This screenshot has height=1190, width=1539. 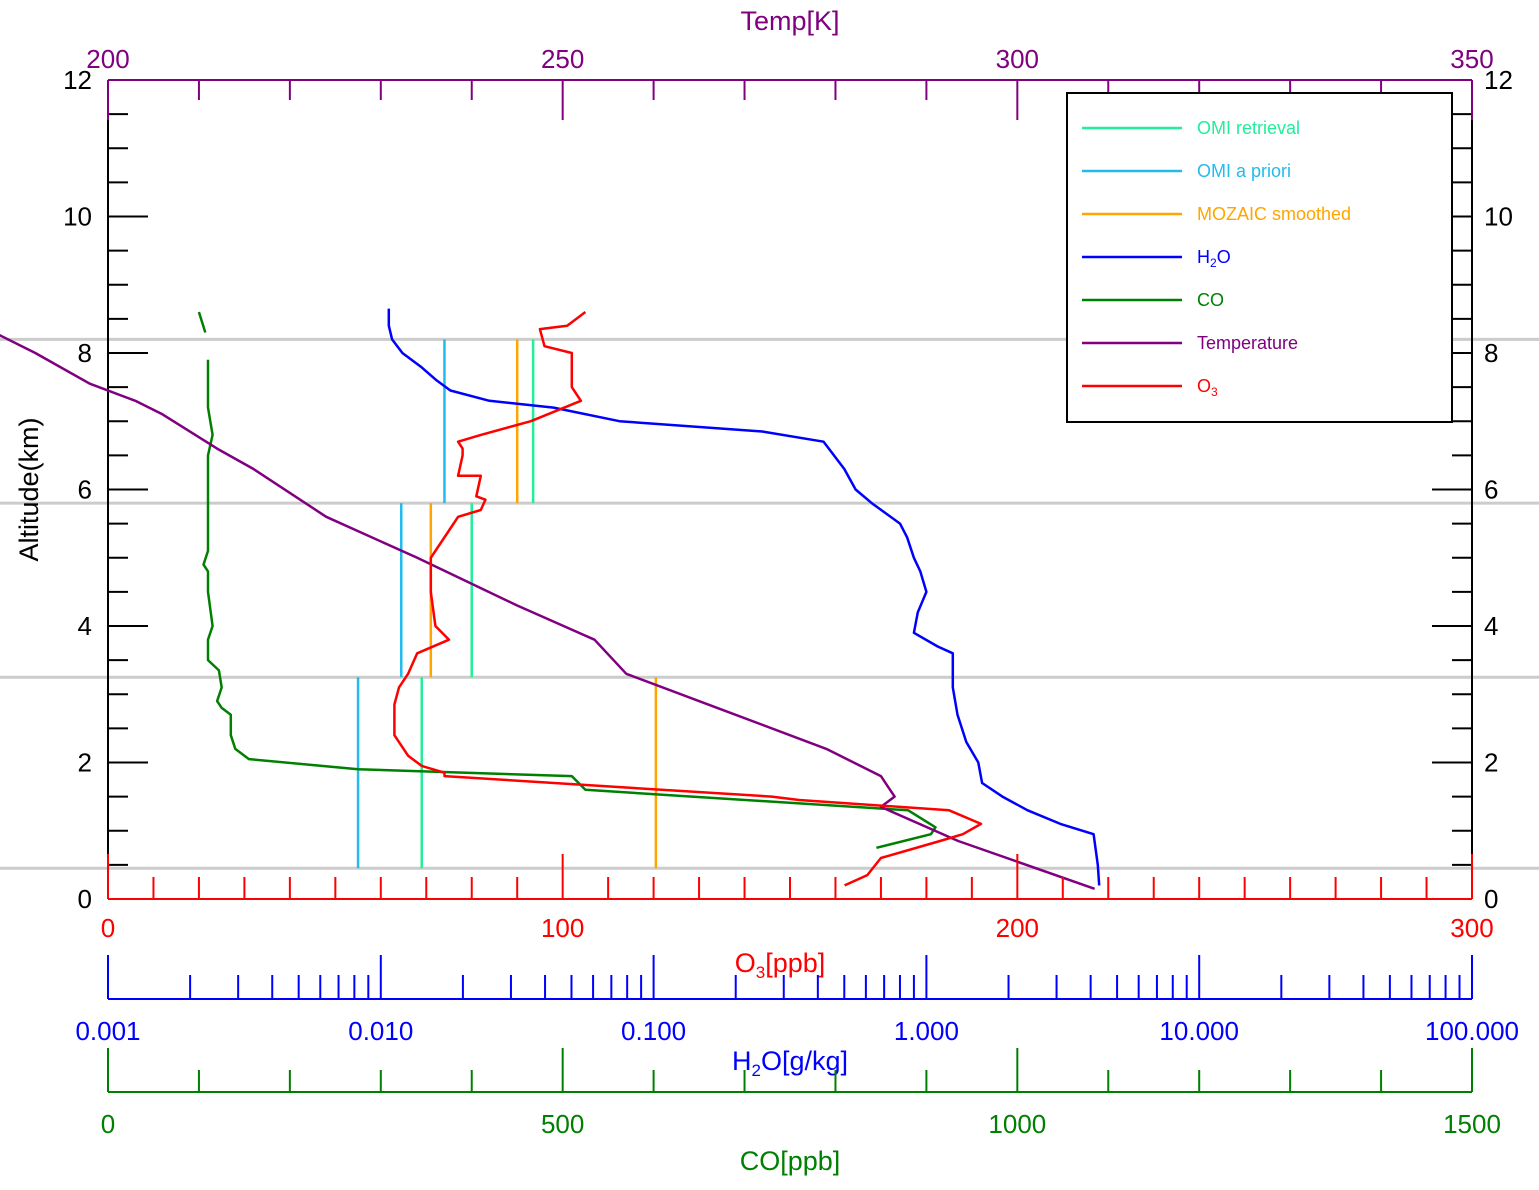 I want to click on altitude-tick-label-left: 12, so click(x=77, y=80).